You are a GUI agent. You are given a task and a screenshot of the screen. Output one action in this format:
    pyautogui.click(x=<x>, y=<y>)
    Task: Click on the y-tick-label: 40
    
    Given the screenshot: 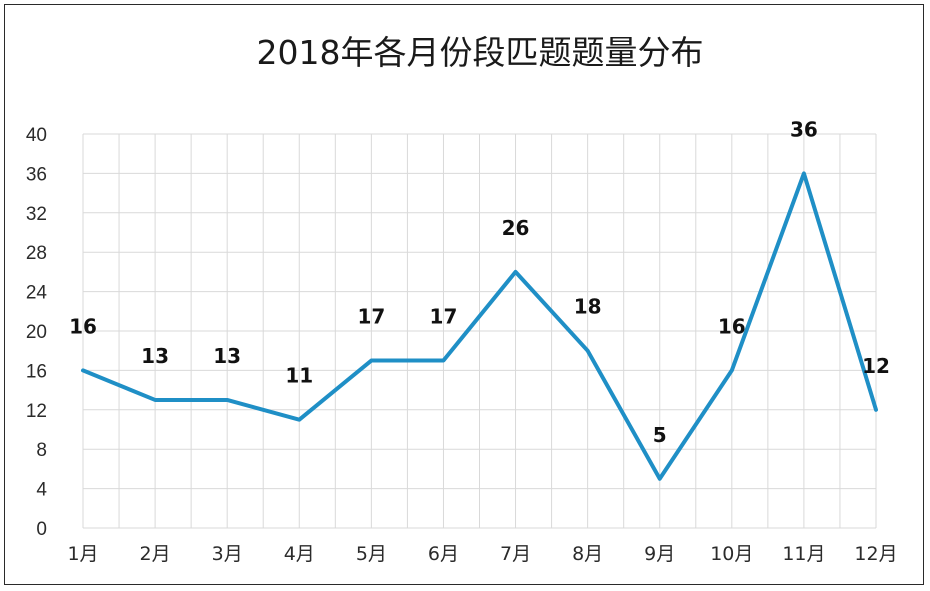 What is the action you would take?
    pyautogui.click(x=36, y=135)
    